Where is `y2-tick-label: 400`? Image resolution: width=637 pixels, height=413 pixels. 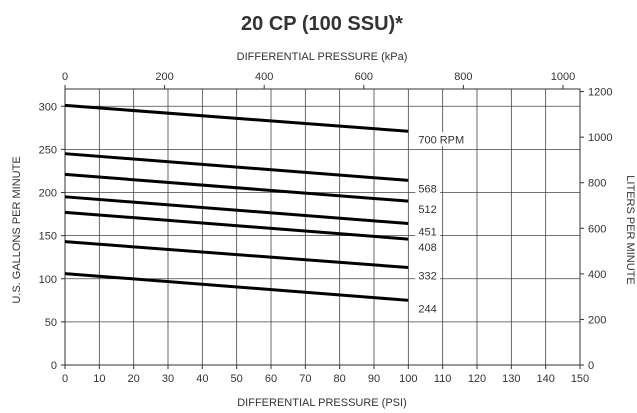 y2-tick-label: 400 is located at coordinates (597, 275).